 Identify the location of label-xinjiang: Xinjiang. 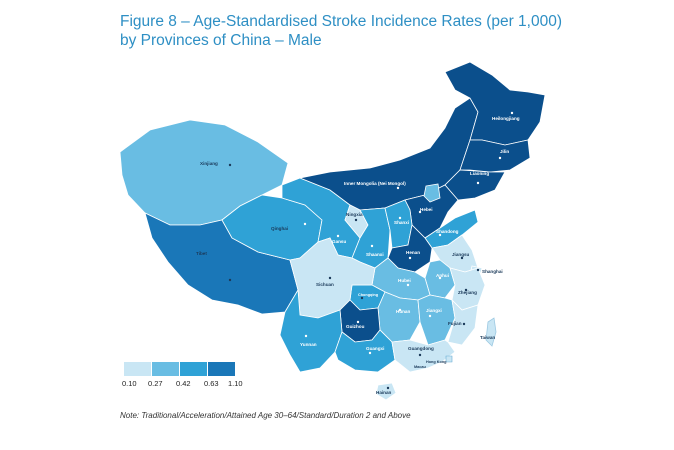
(209, 163).